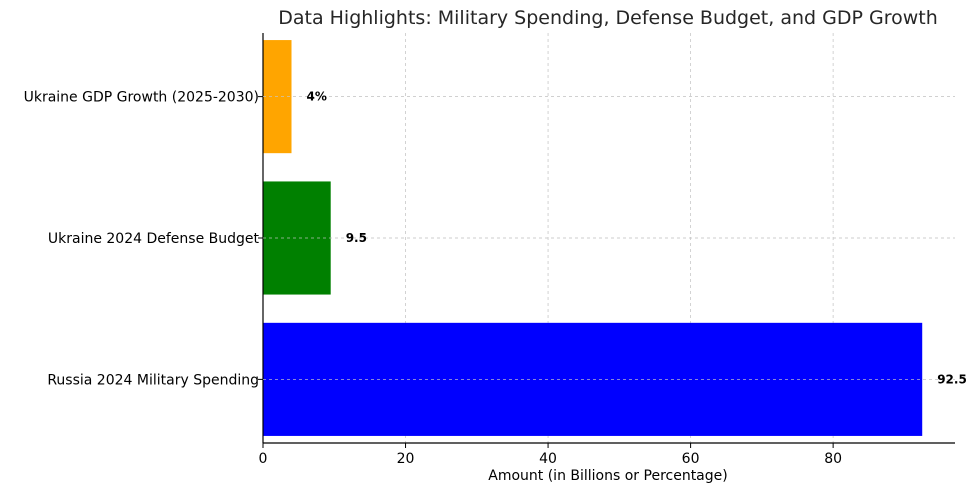 Image resolution: width=975 pixels, height=495 pixels. Describe the element at coordinates (952, 379) in the screenshot. I see `data-label: 92.5` at that location.